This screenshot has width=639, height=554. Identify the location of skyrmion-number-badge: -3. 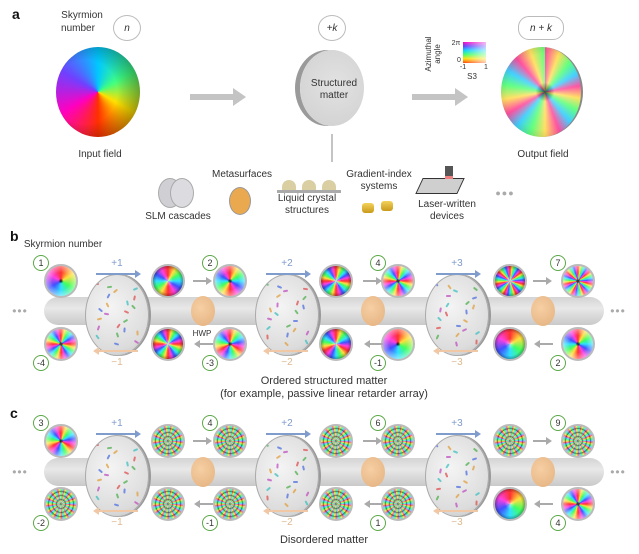
(210, 363).